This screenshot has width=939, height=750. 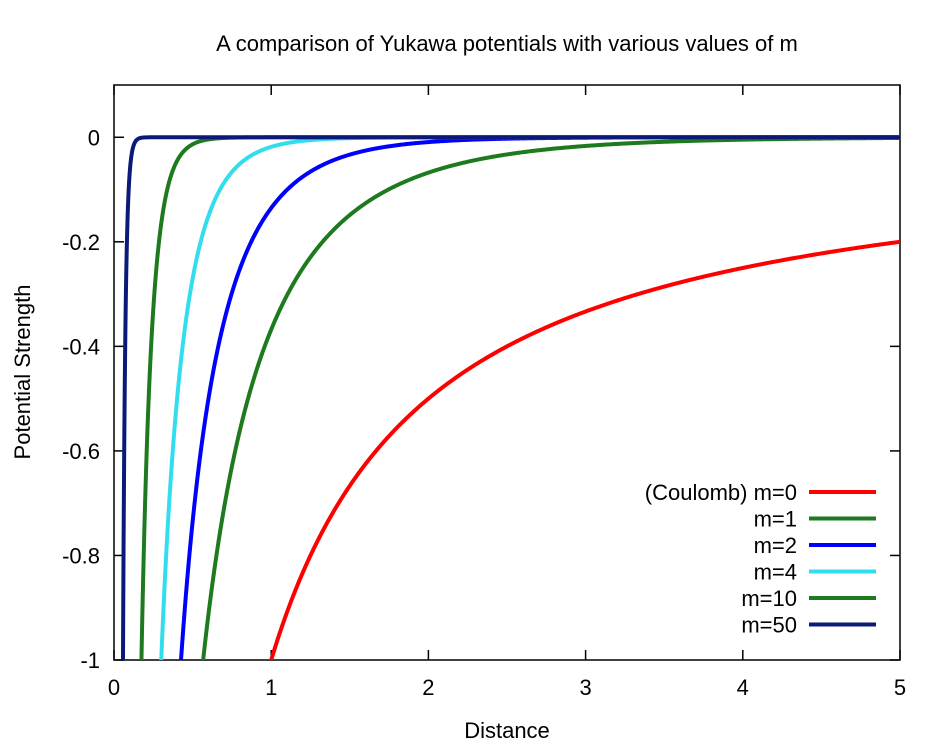 What do you see at coordinates (94, 137) in the screenshot?
I see `y-tick-label: 0` at bounding box center [94, 137].